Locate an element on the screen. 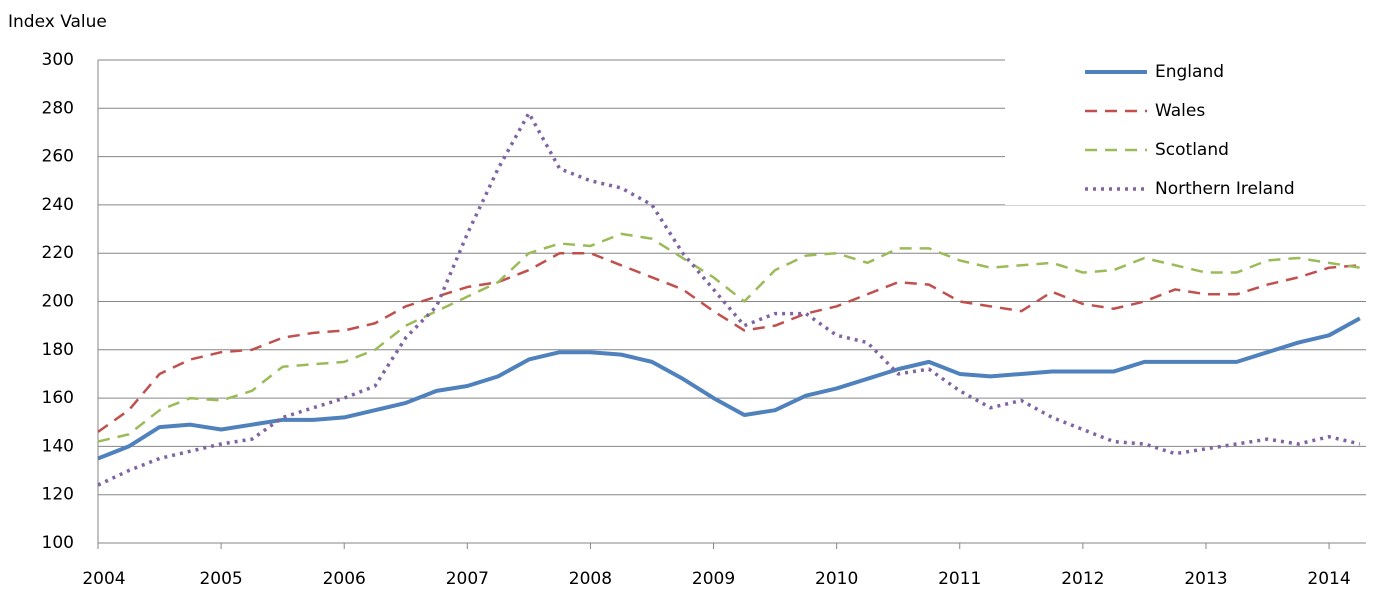 This screenshot has height=589, width=1377. x-tick-label: 2011 is located at coordinates (959, 579).